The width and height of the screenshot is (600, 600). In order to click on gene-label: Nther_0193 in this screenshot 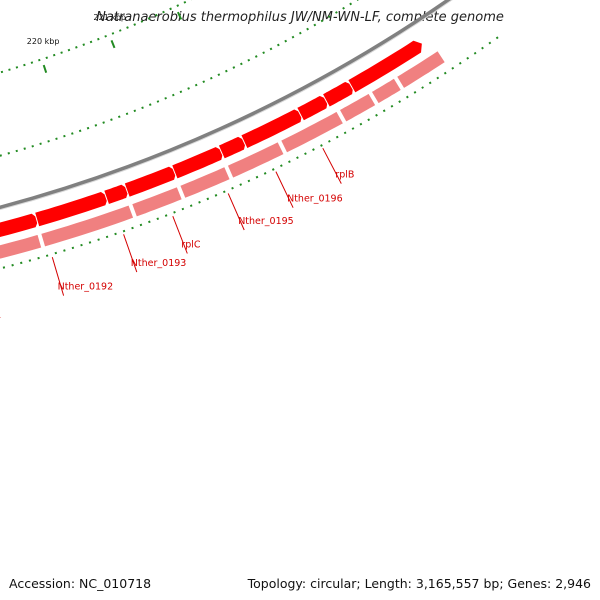, I will do `click(159, 263)`.